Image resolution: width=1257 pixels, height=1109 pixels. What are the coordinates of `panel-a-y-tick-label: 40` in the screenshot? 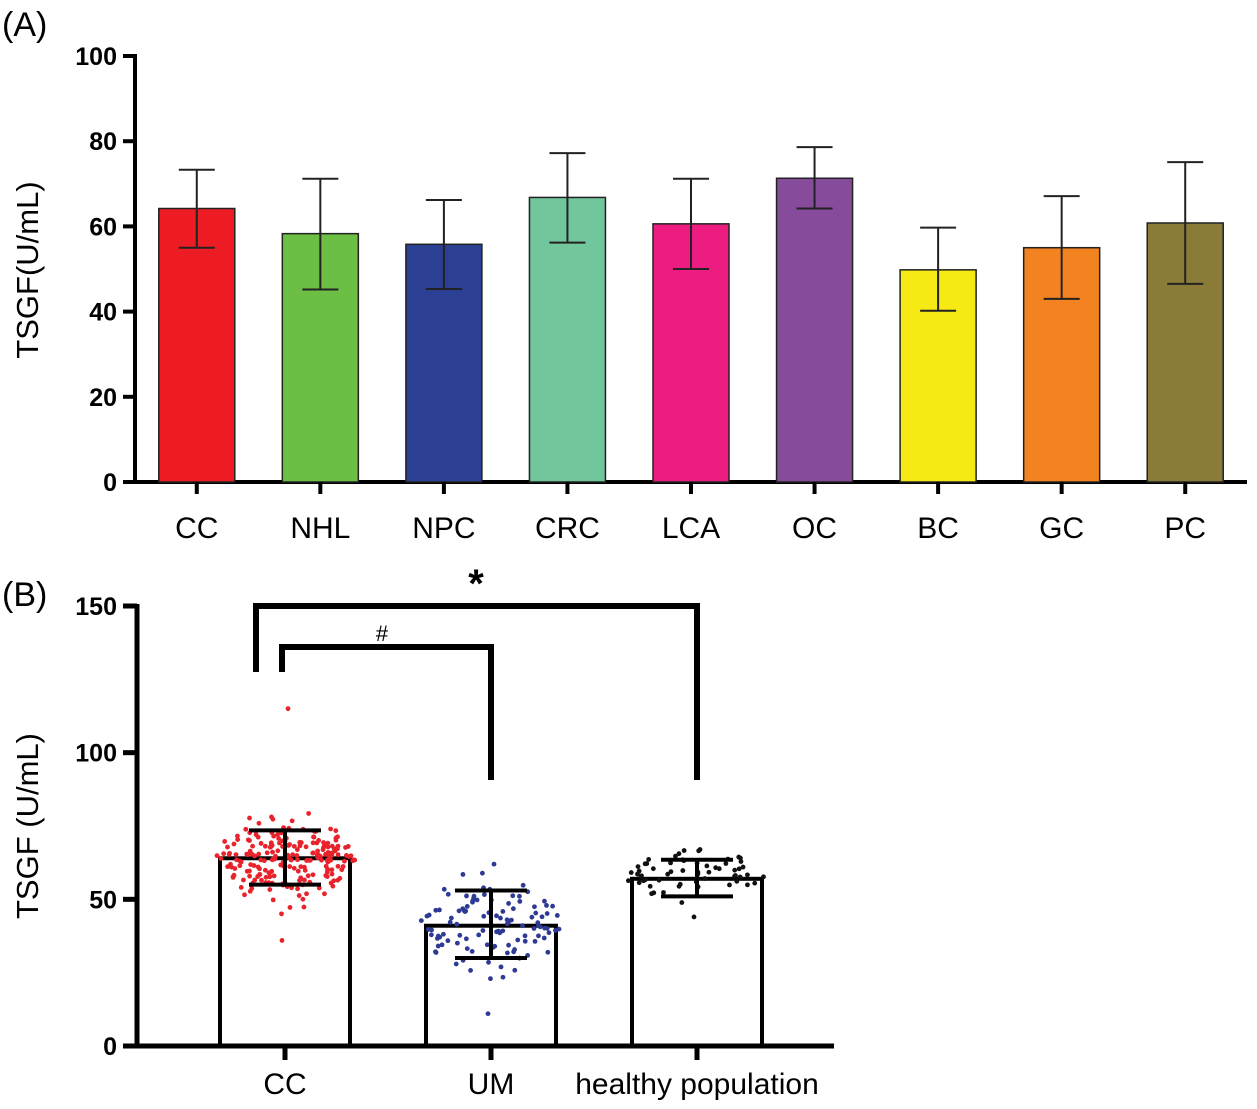 It's located at (103, 313).